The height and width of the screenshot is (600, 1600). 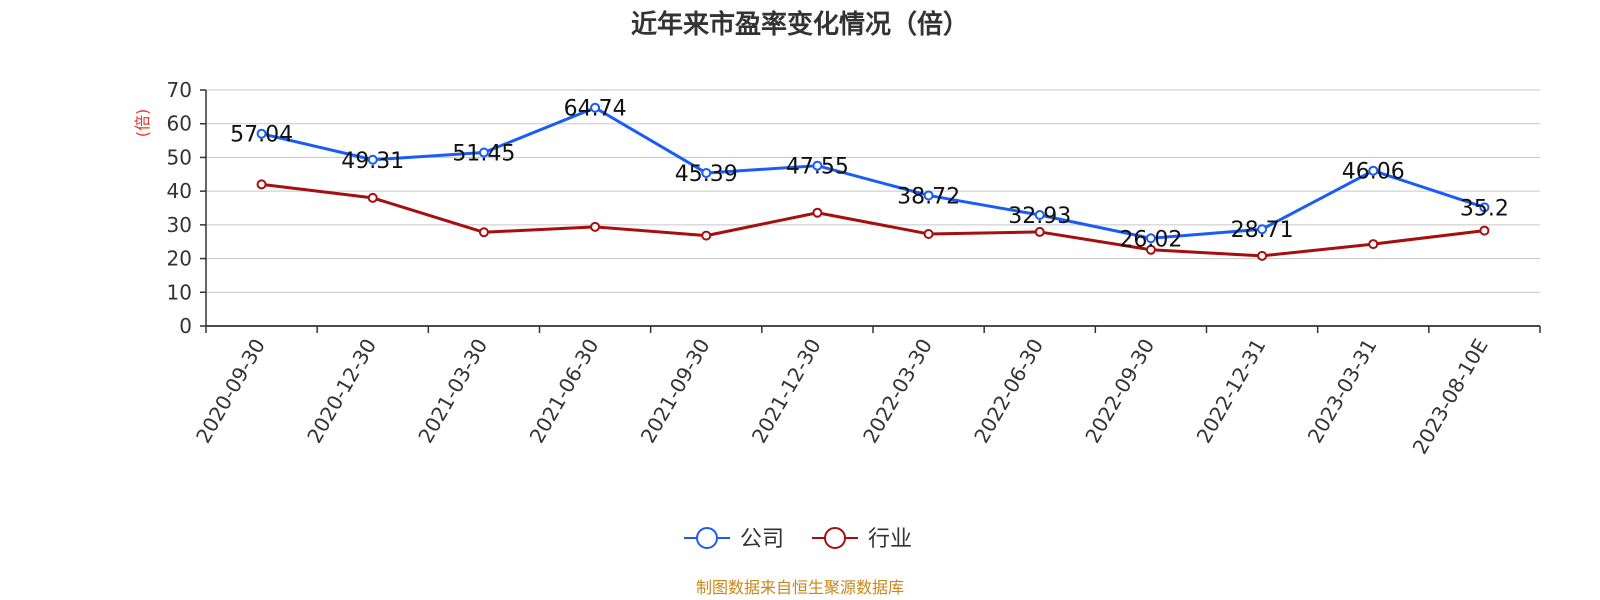 I want to click on legend-company-marker, so click(x=707, y=538).